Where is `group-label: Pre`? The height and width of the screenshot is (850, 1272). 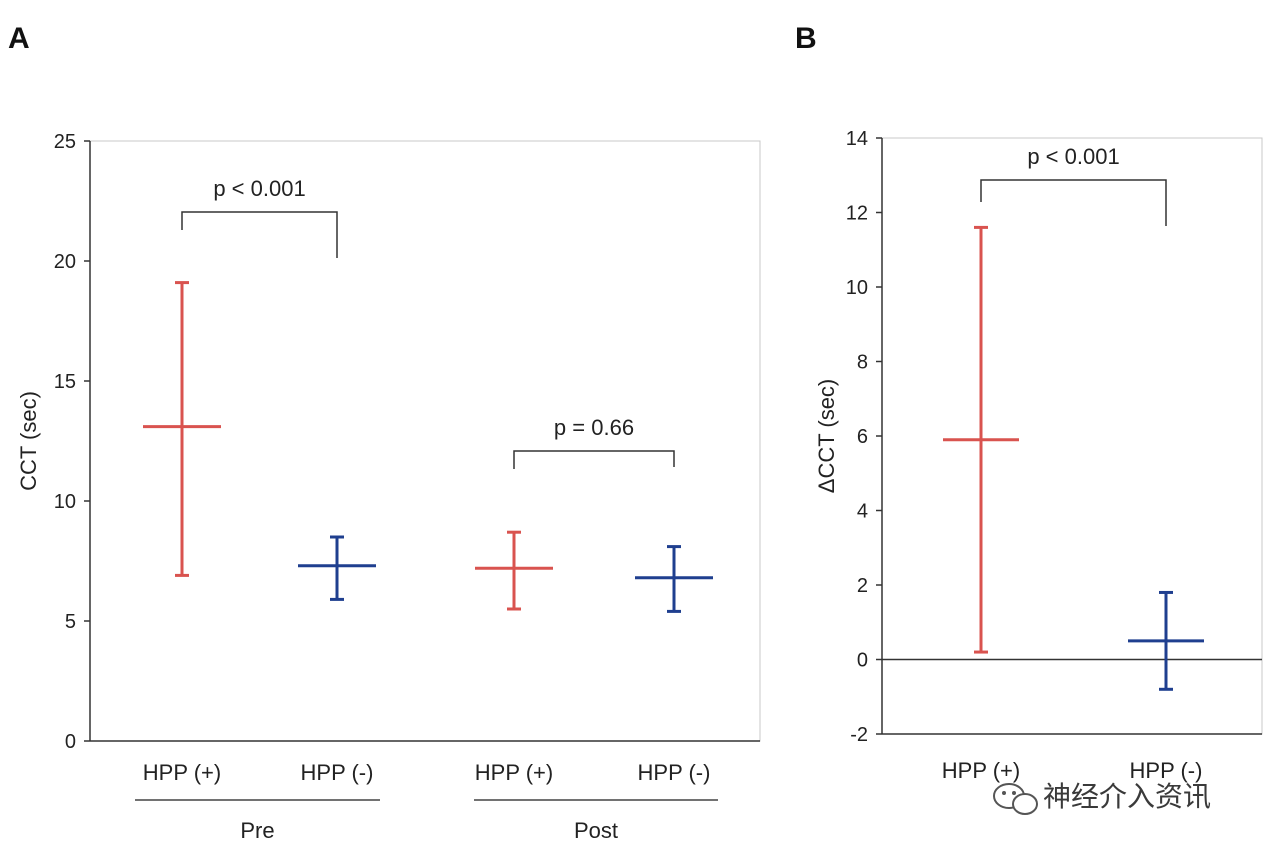
group-label: Pre is located at coordinates (257, 830).